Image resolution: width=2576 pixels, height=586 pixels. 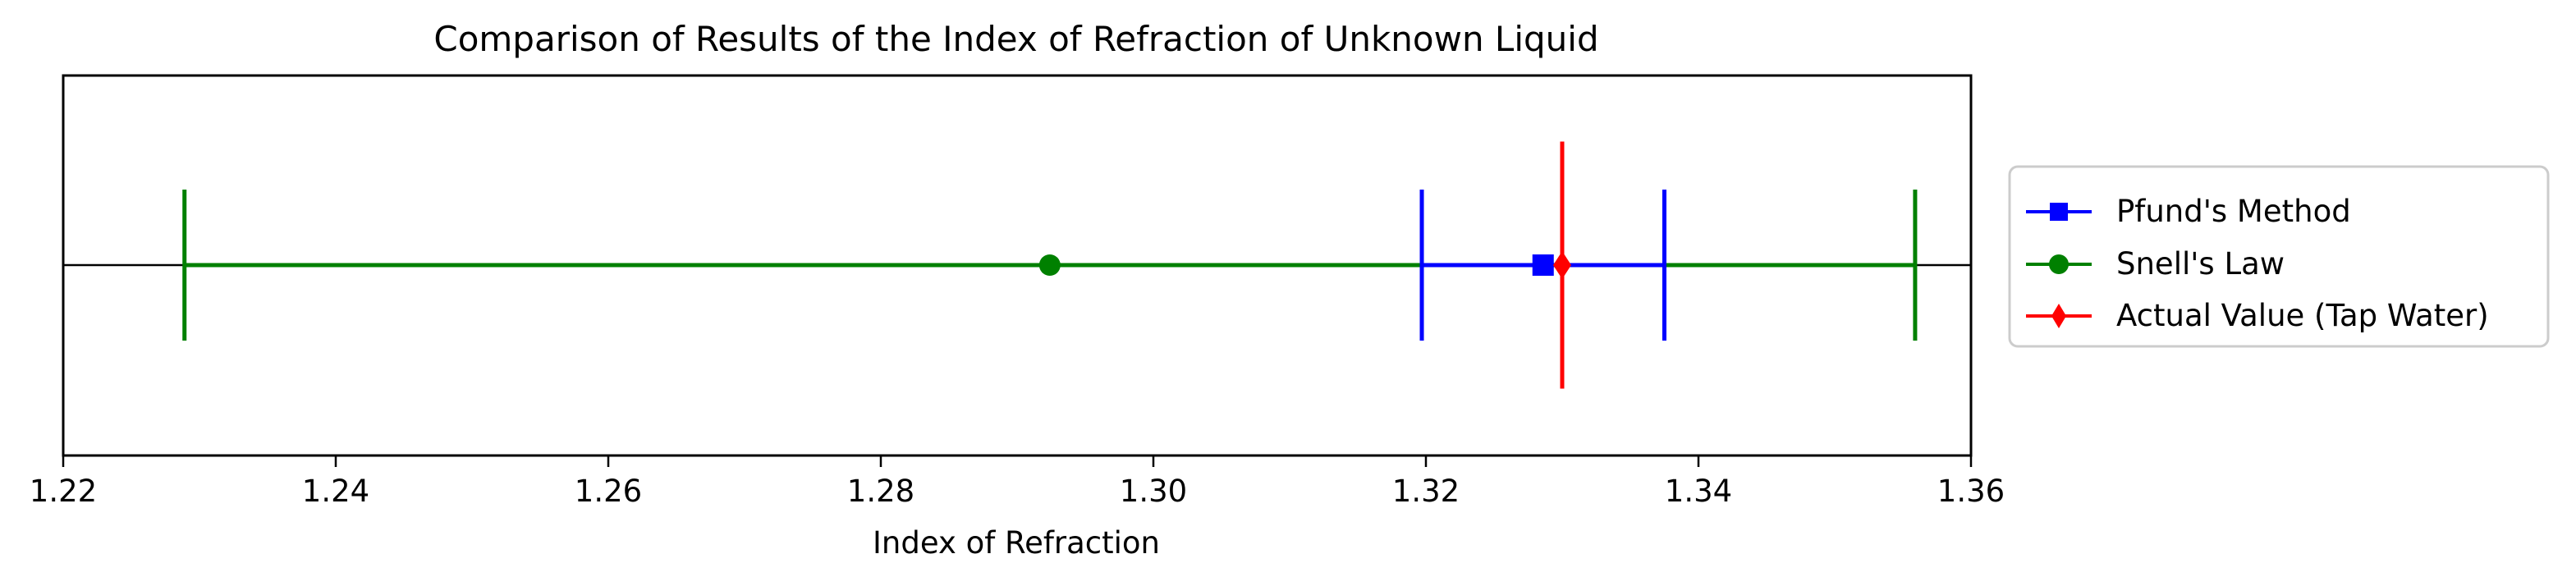 I want to click on data-point-square, so click(x=1543, y=265).